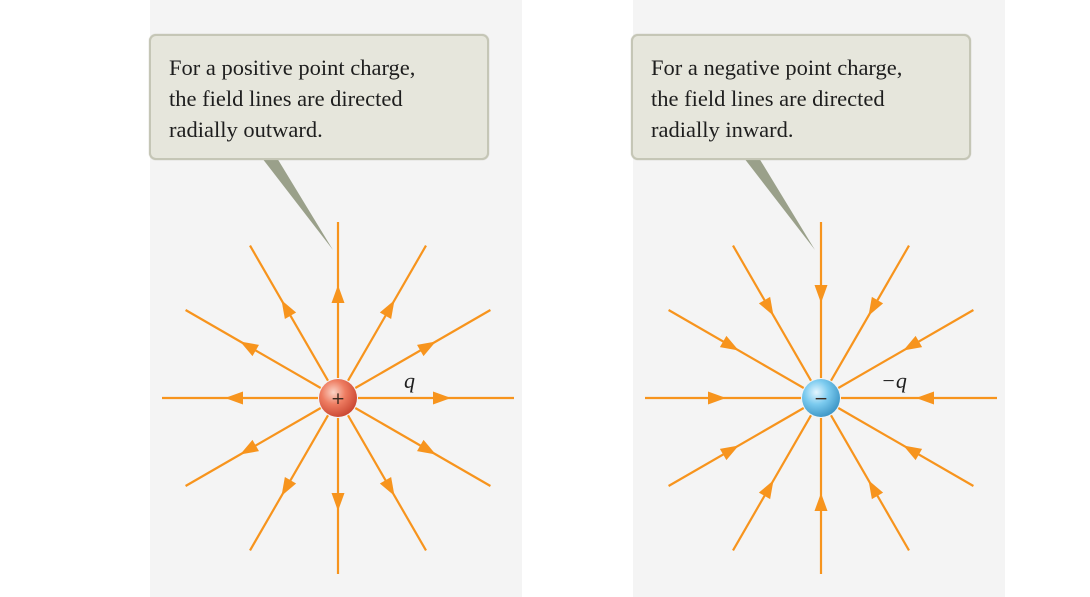  What do you see at coordinates (292, 67) in the screenshot?
I see `positive-callout-line-1: For a positive point charge,` at bounding box center [292, 67].